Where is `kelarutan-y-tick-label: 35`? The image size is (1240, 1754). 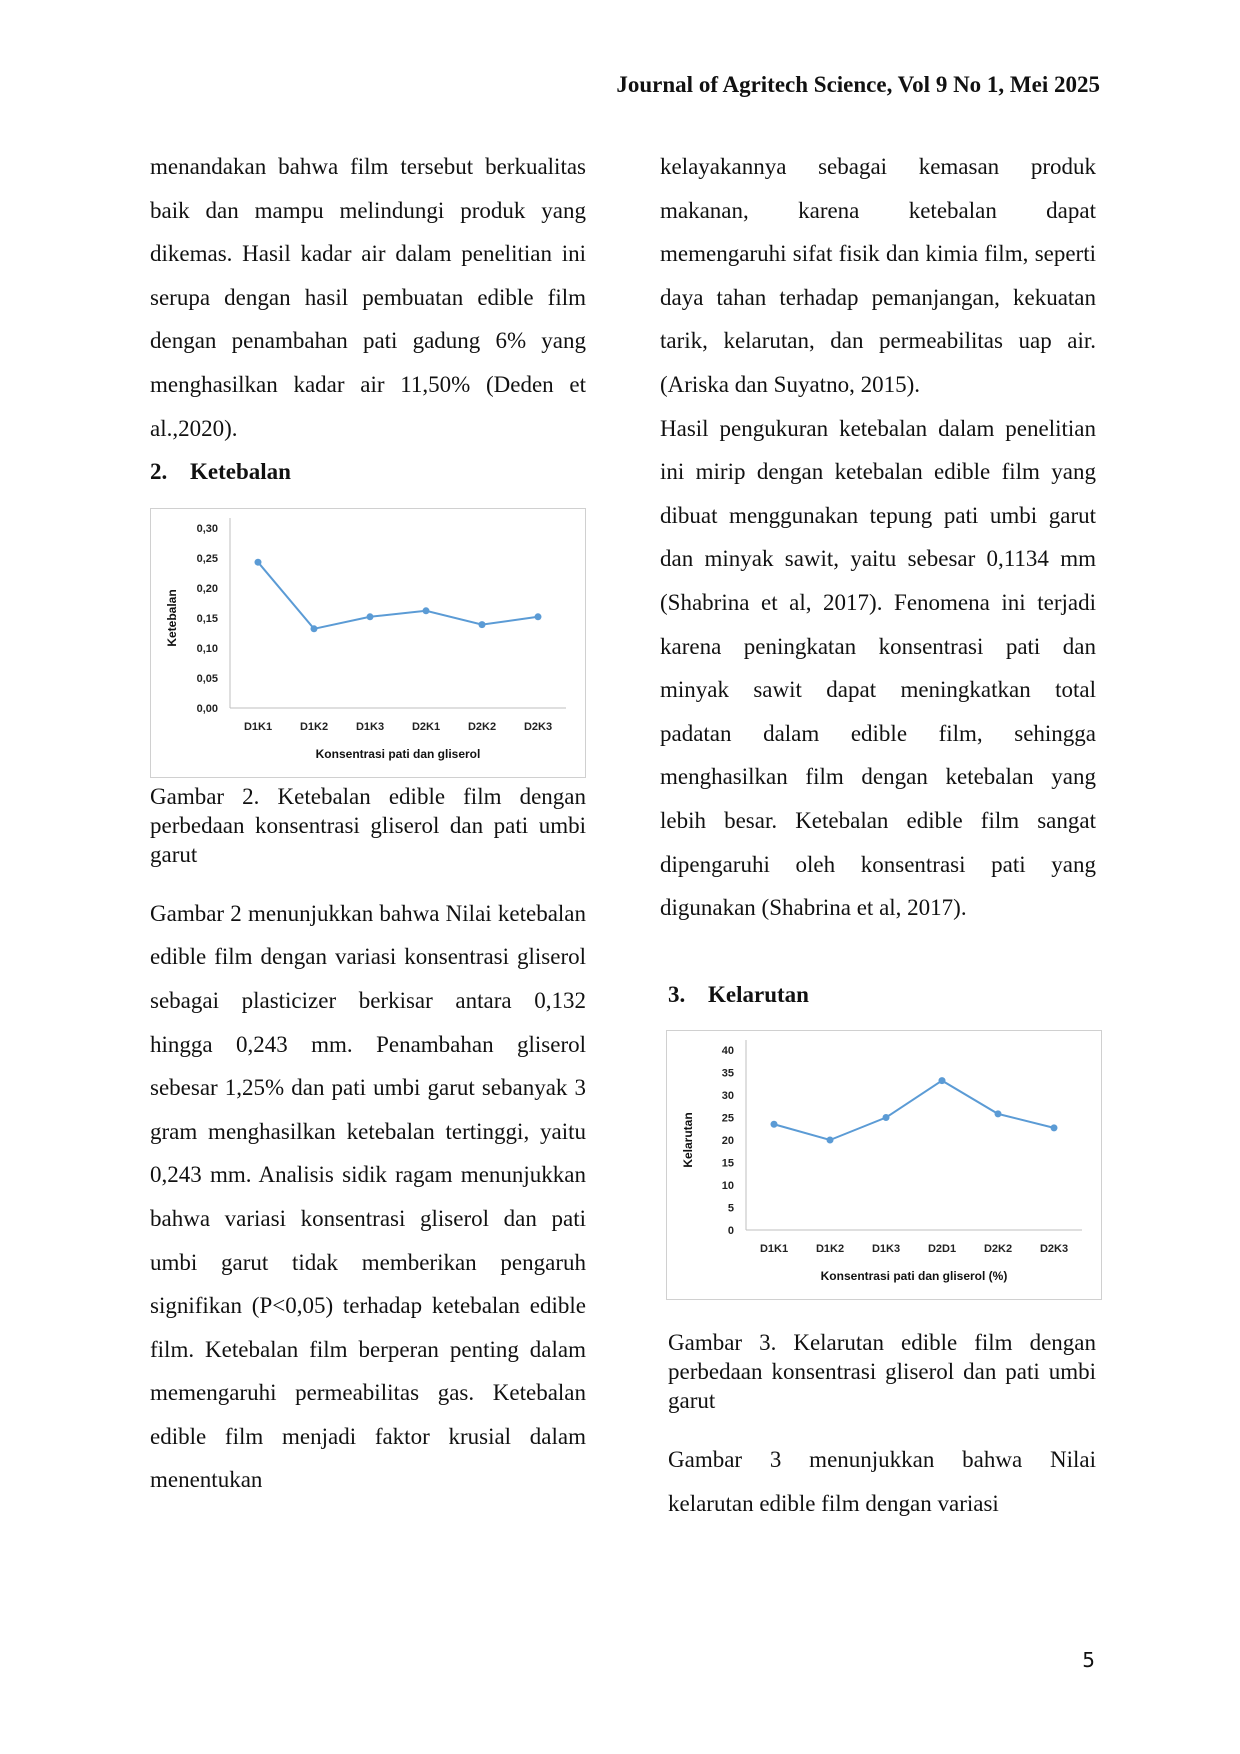
kelarutan-y-tick-label: 35 is located at coordinates (728, 1074).